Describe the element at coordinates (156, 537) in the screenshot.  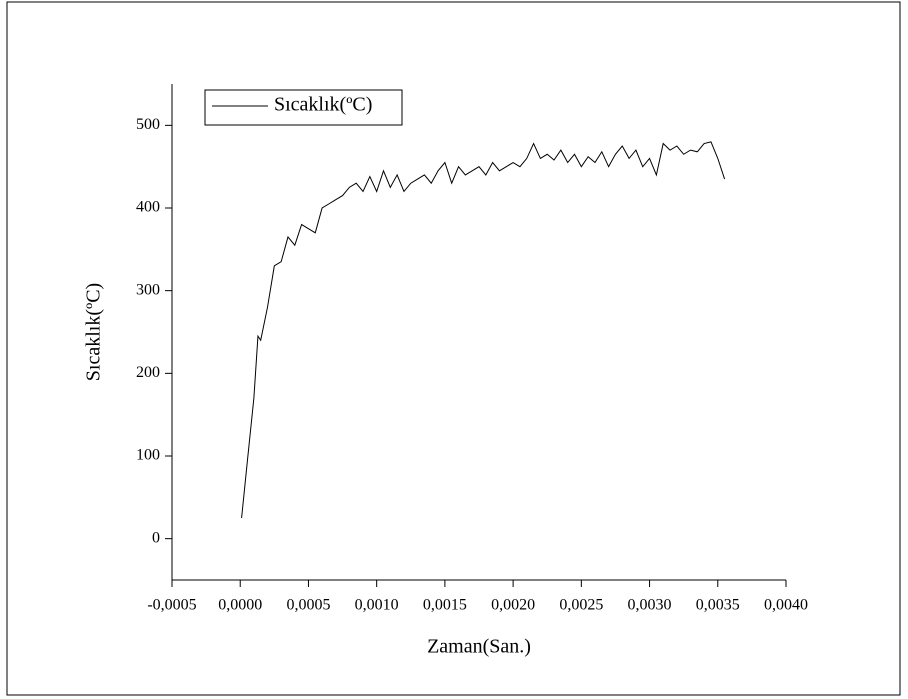
I see `y-tick-label: 0` at that location.